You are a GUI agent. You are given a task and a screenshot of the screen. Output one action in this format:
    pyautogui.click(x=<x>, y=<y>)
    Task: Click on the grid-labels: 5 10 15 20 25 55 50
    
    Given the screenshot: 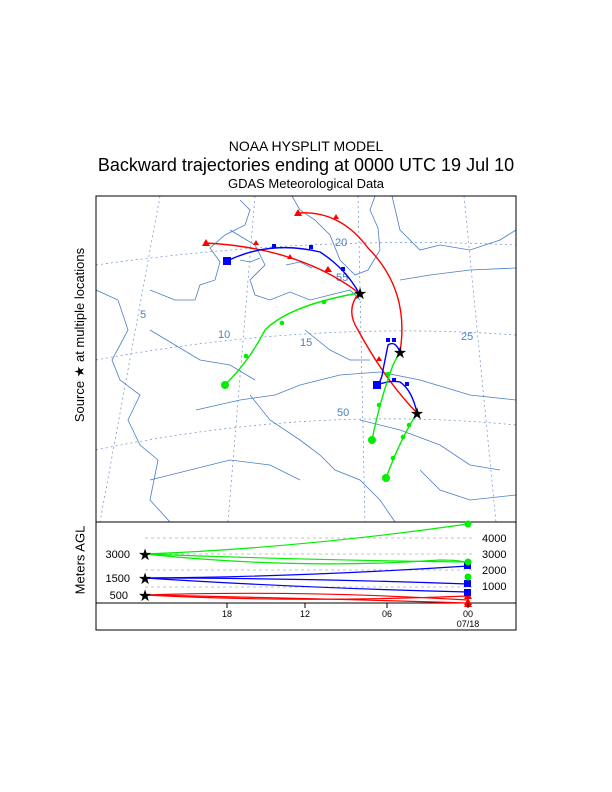 What is the action you would take?
    pyautogui.click(x=306, y=328)
    